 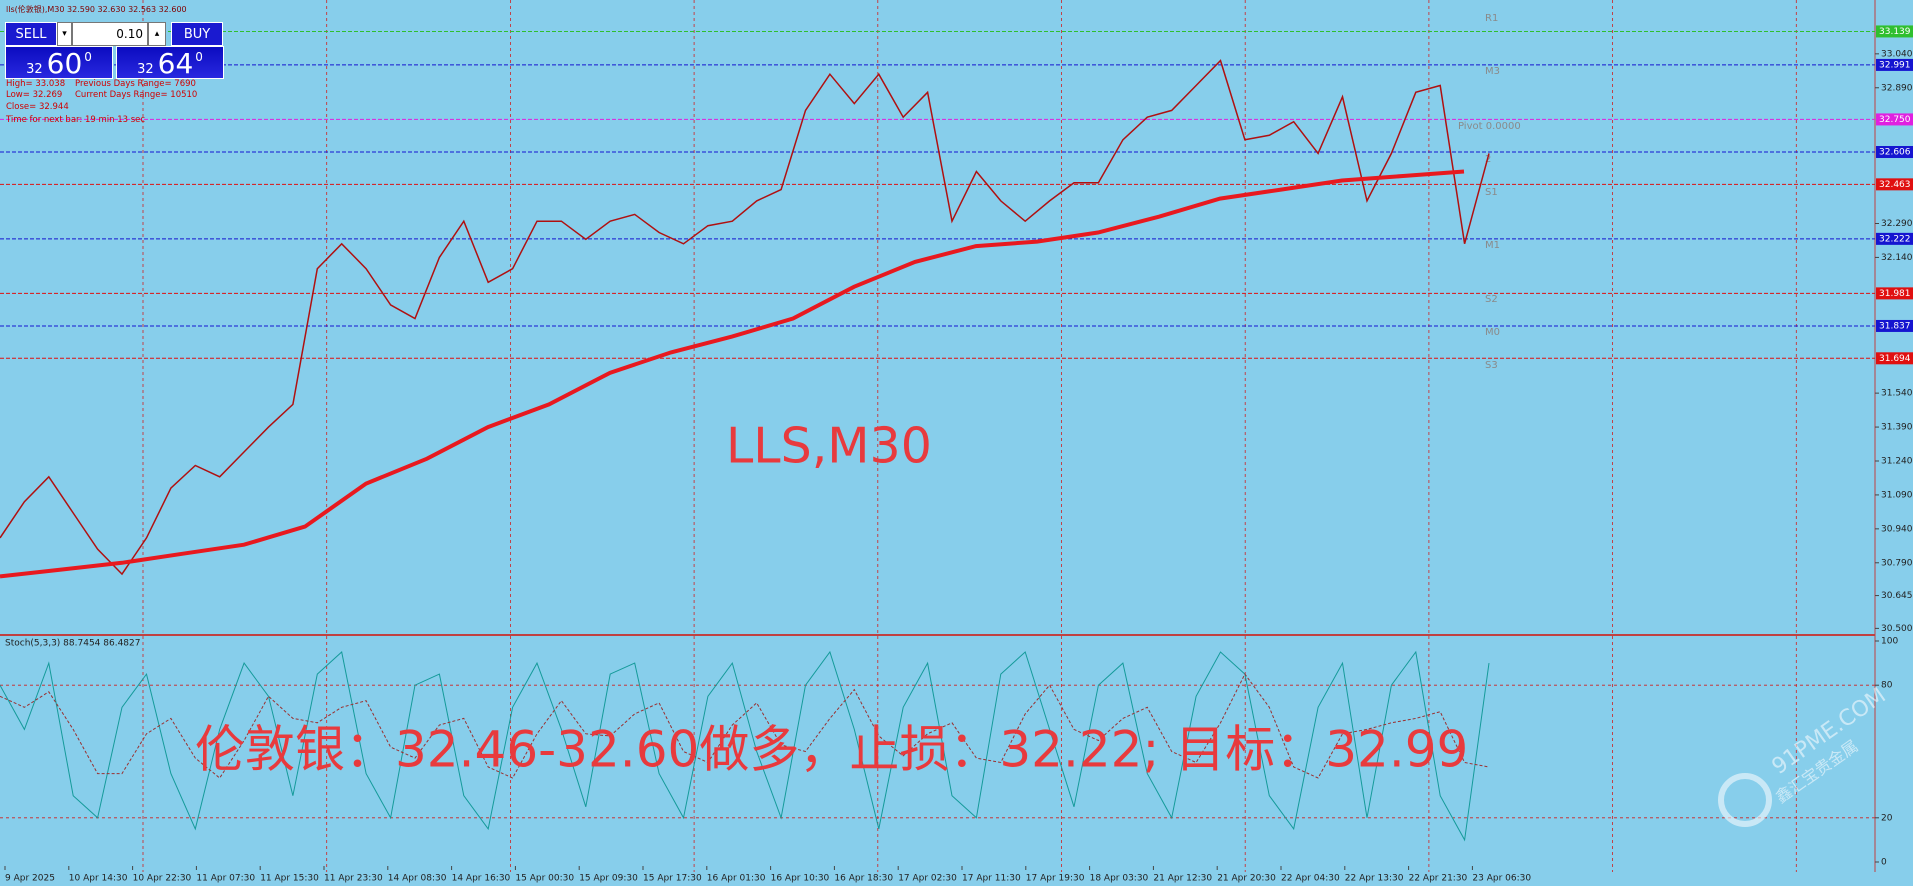 What do you see at coordinates (800, 879) in the screenshot?
I see `x-tick-label: 16 Apr 10:30` at bounding box center [800, 879].